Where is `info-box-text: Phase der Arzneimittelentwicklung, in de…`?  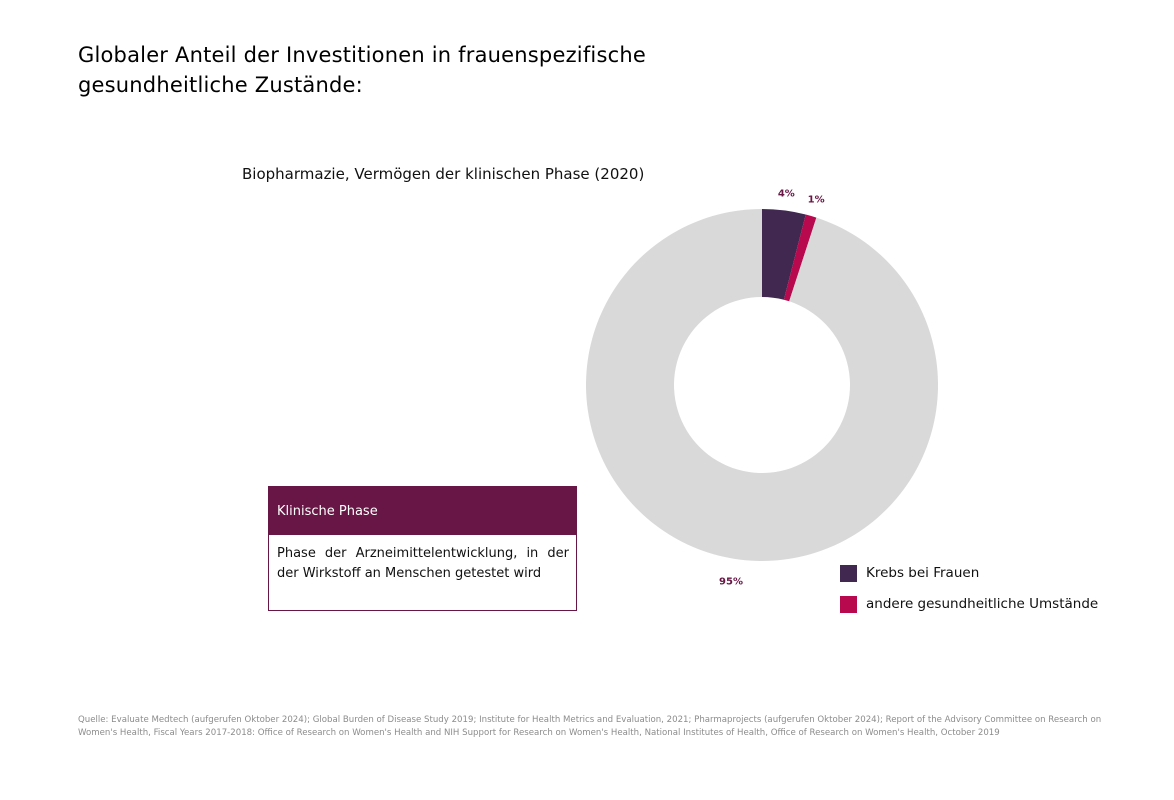
info-box-text: Phase der Arzneimittelentwicklung, in de… is located at coordinates (423, 563).